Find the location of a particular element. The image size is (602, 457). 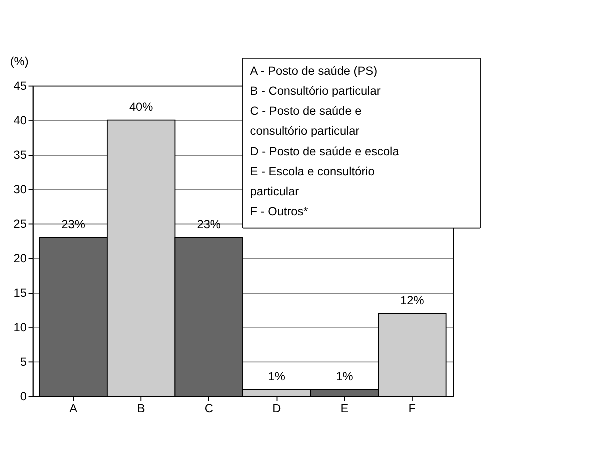

y-tick-label: 15 is located at coordinates (21, 293).